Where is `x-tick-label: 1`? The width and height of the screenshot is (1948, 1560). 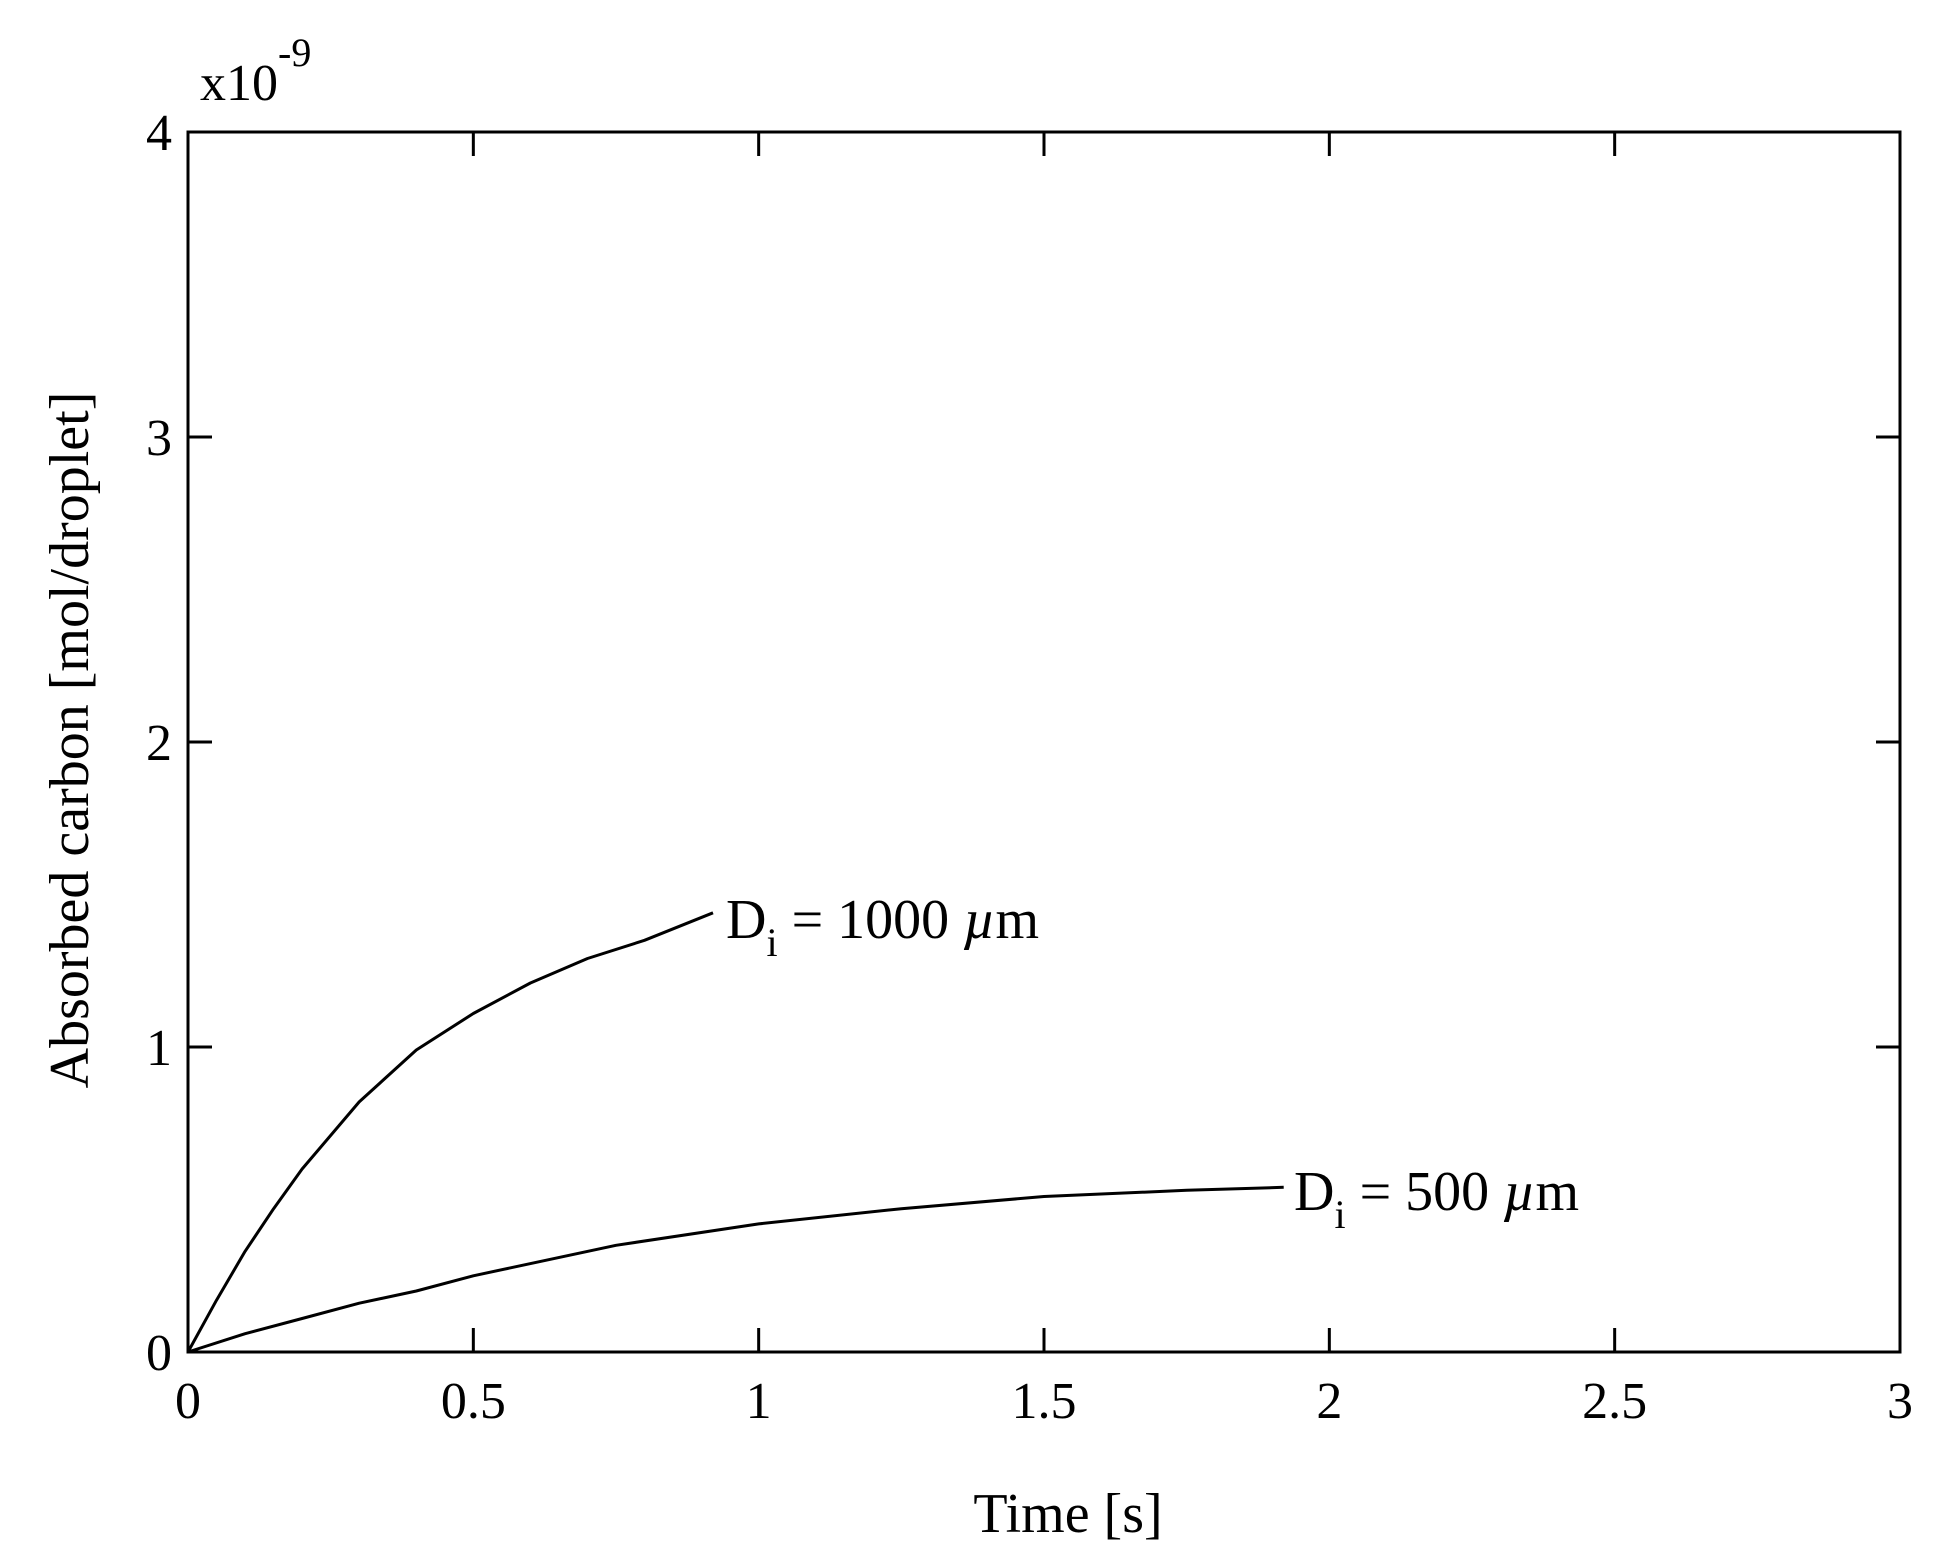 x-tick-label: 1 is located at coordinates (759, 1401).